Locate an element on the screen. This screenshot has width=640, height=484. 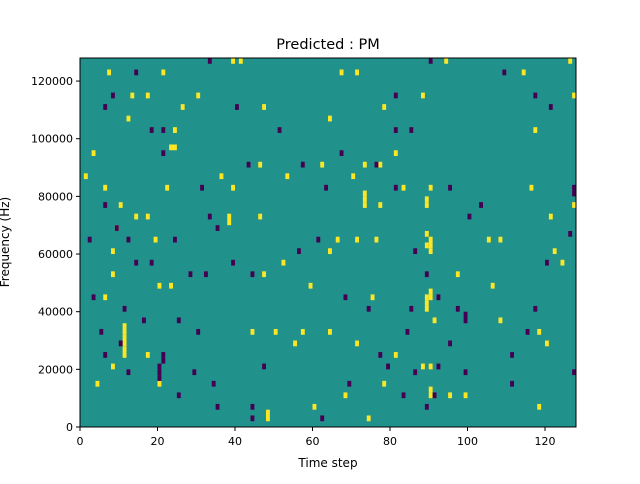
y-tick-label: 120000 is located at coordinates (52, 81).